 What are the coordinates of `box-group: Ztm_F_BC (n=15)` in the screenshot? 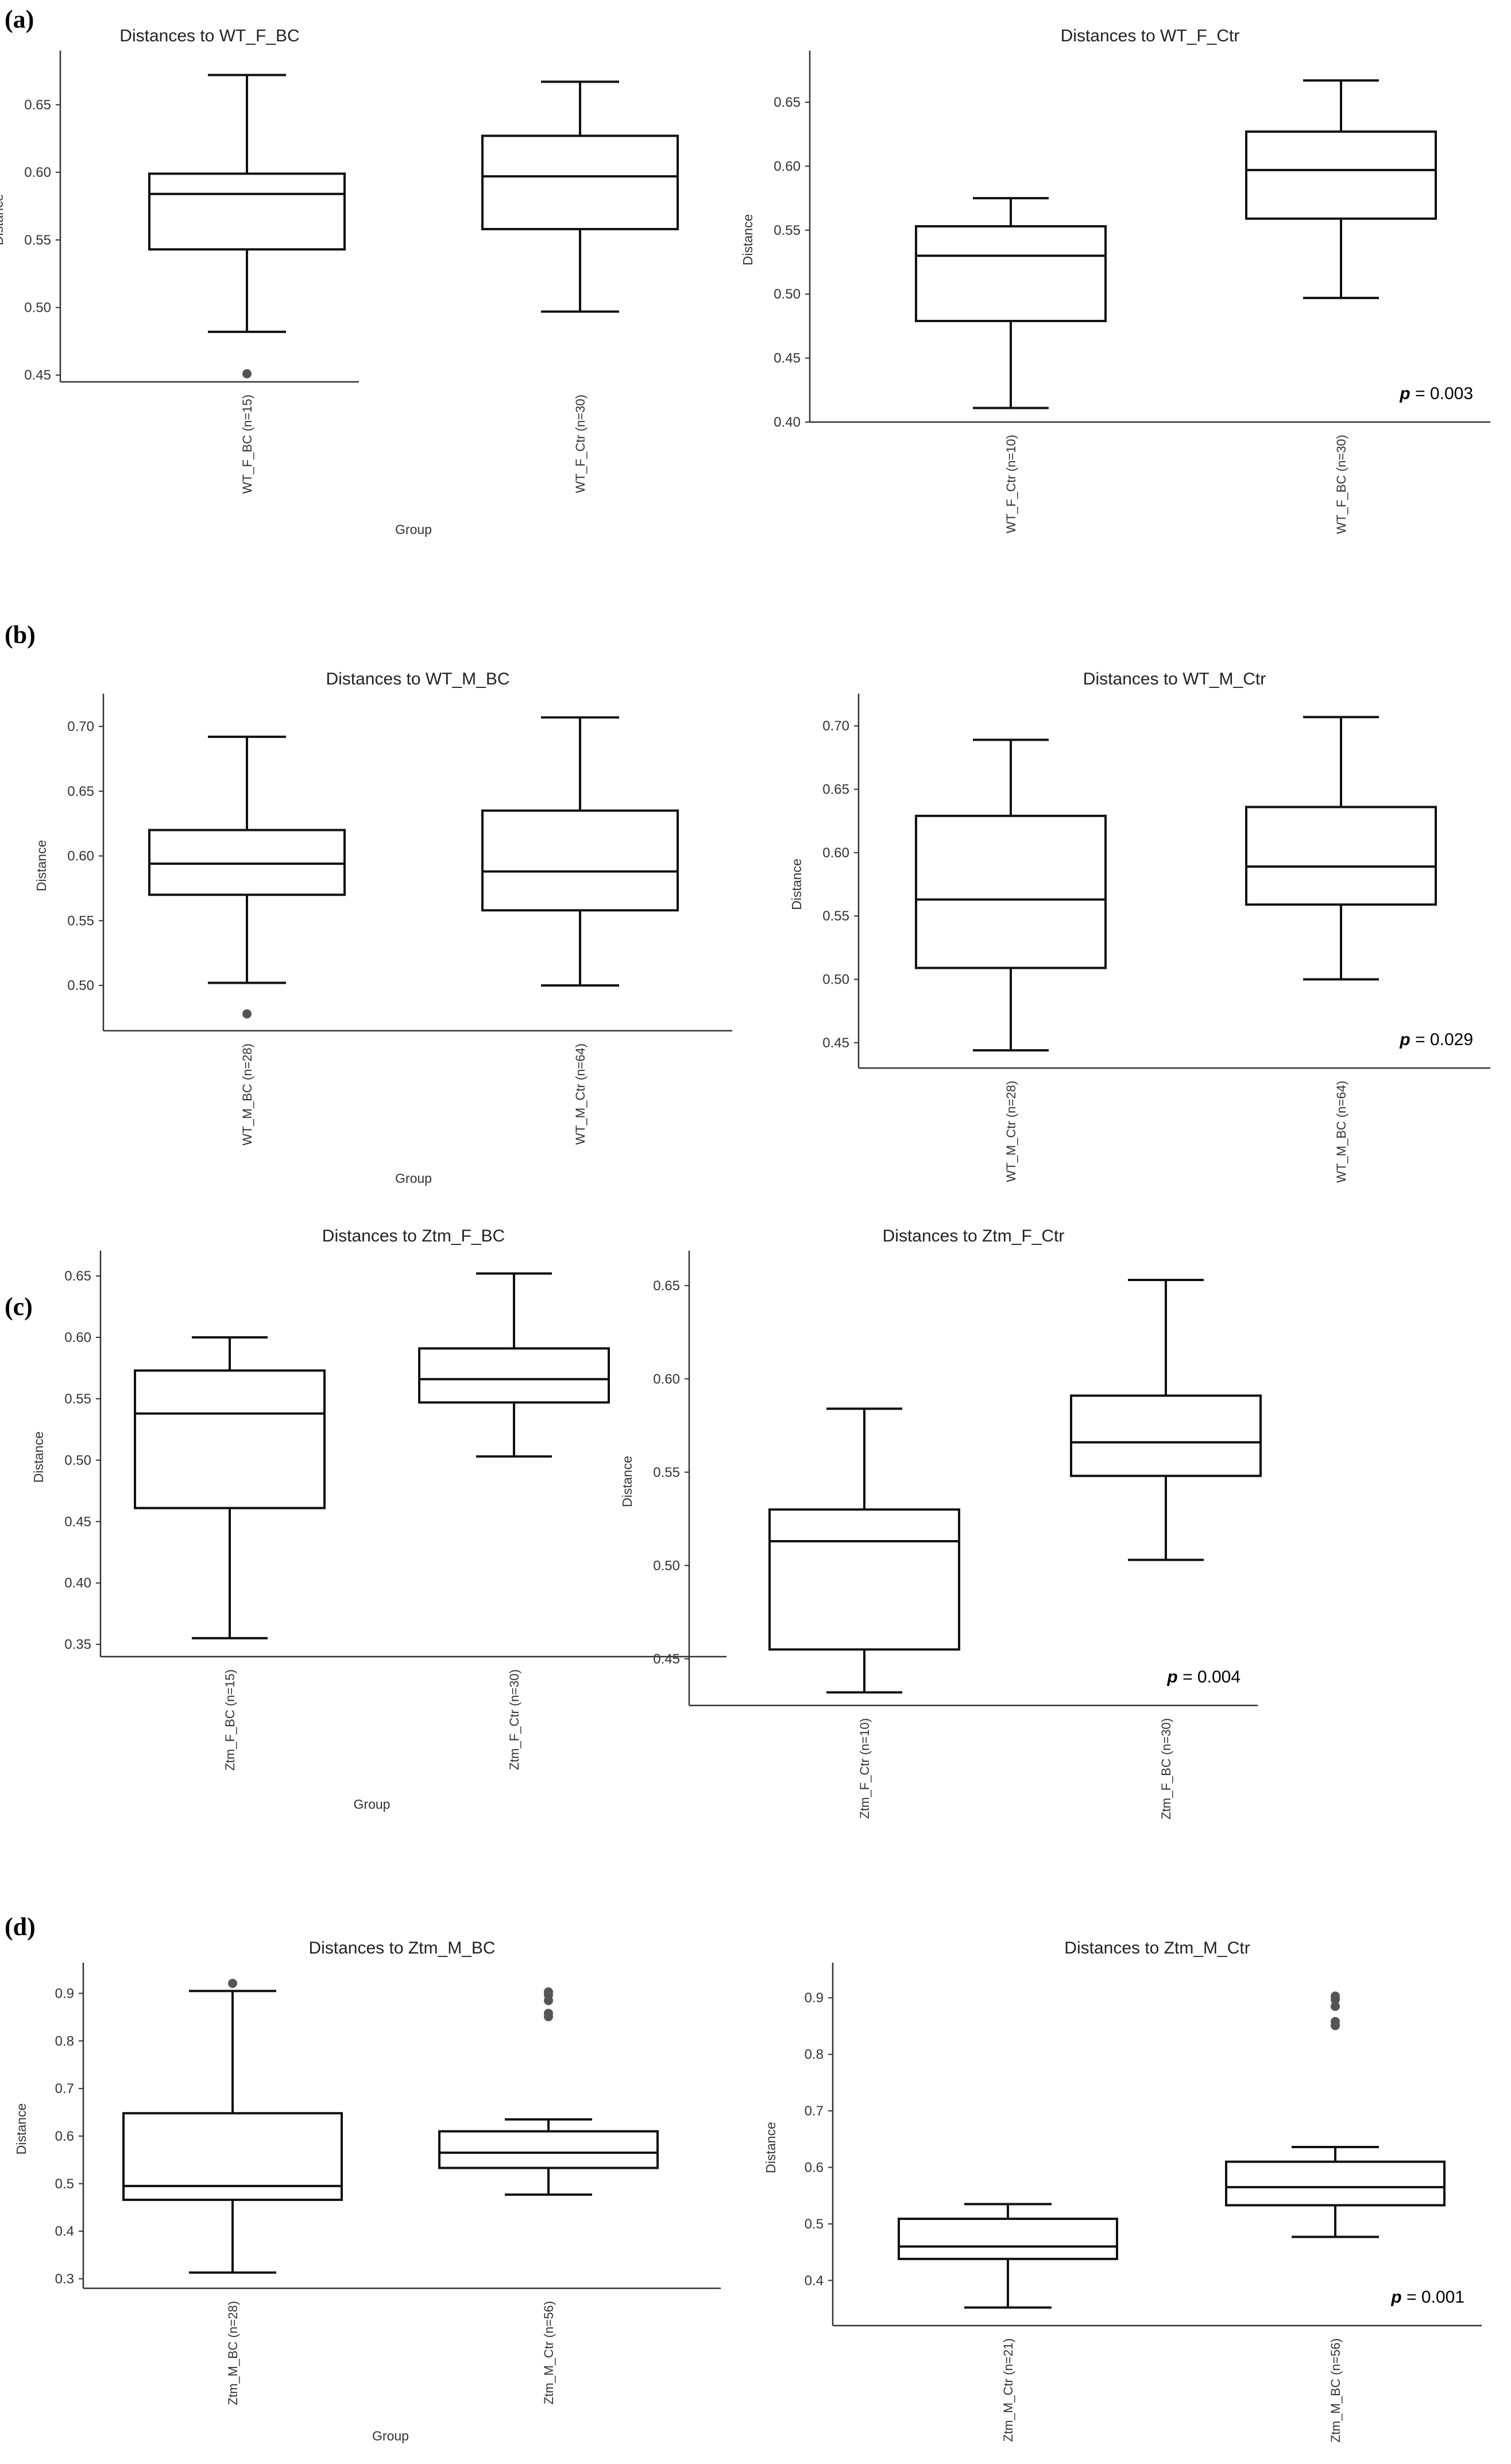 It's located at (230, 1553).